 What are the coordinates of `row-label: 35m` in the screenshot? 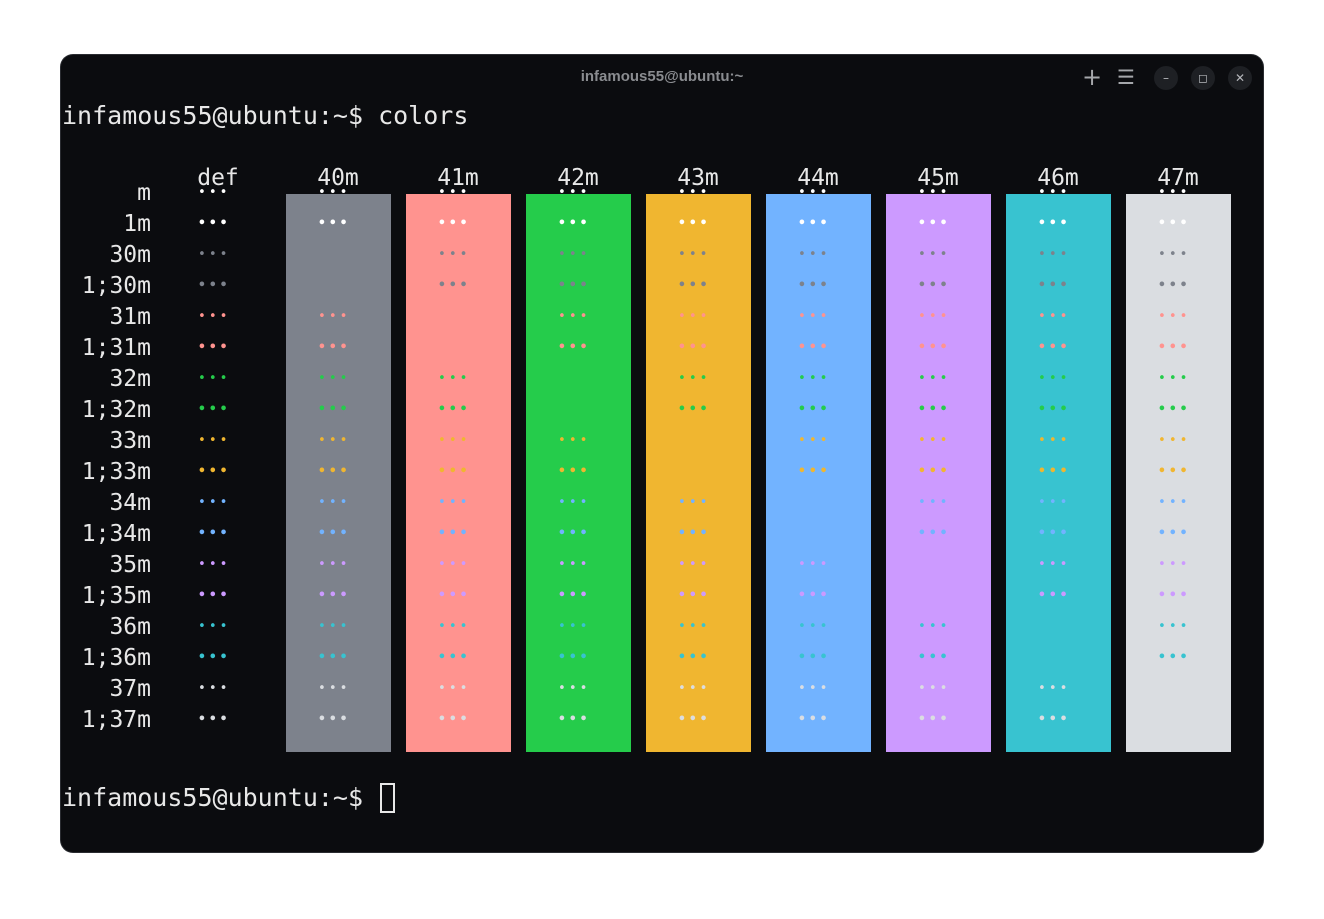 It's located at (130, 565).